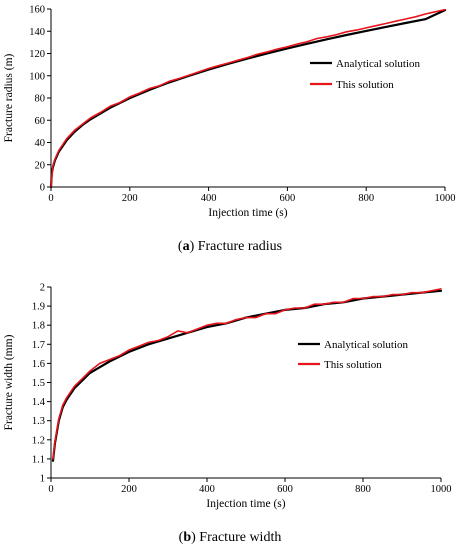 The image size is (460, 550). I want to click on chart-b-x-tick-label: 800, so click(363, 489).